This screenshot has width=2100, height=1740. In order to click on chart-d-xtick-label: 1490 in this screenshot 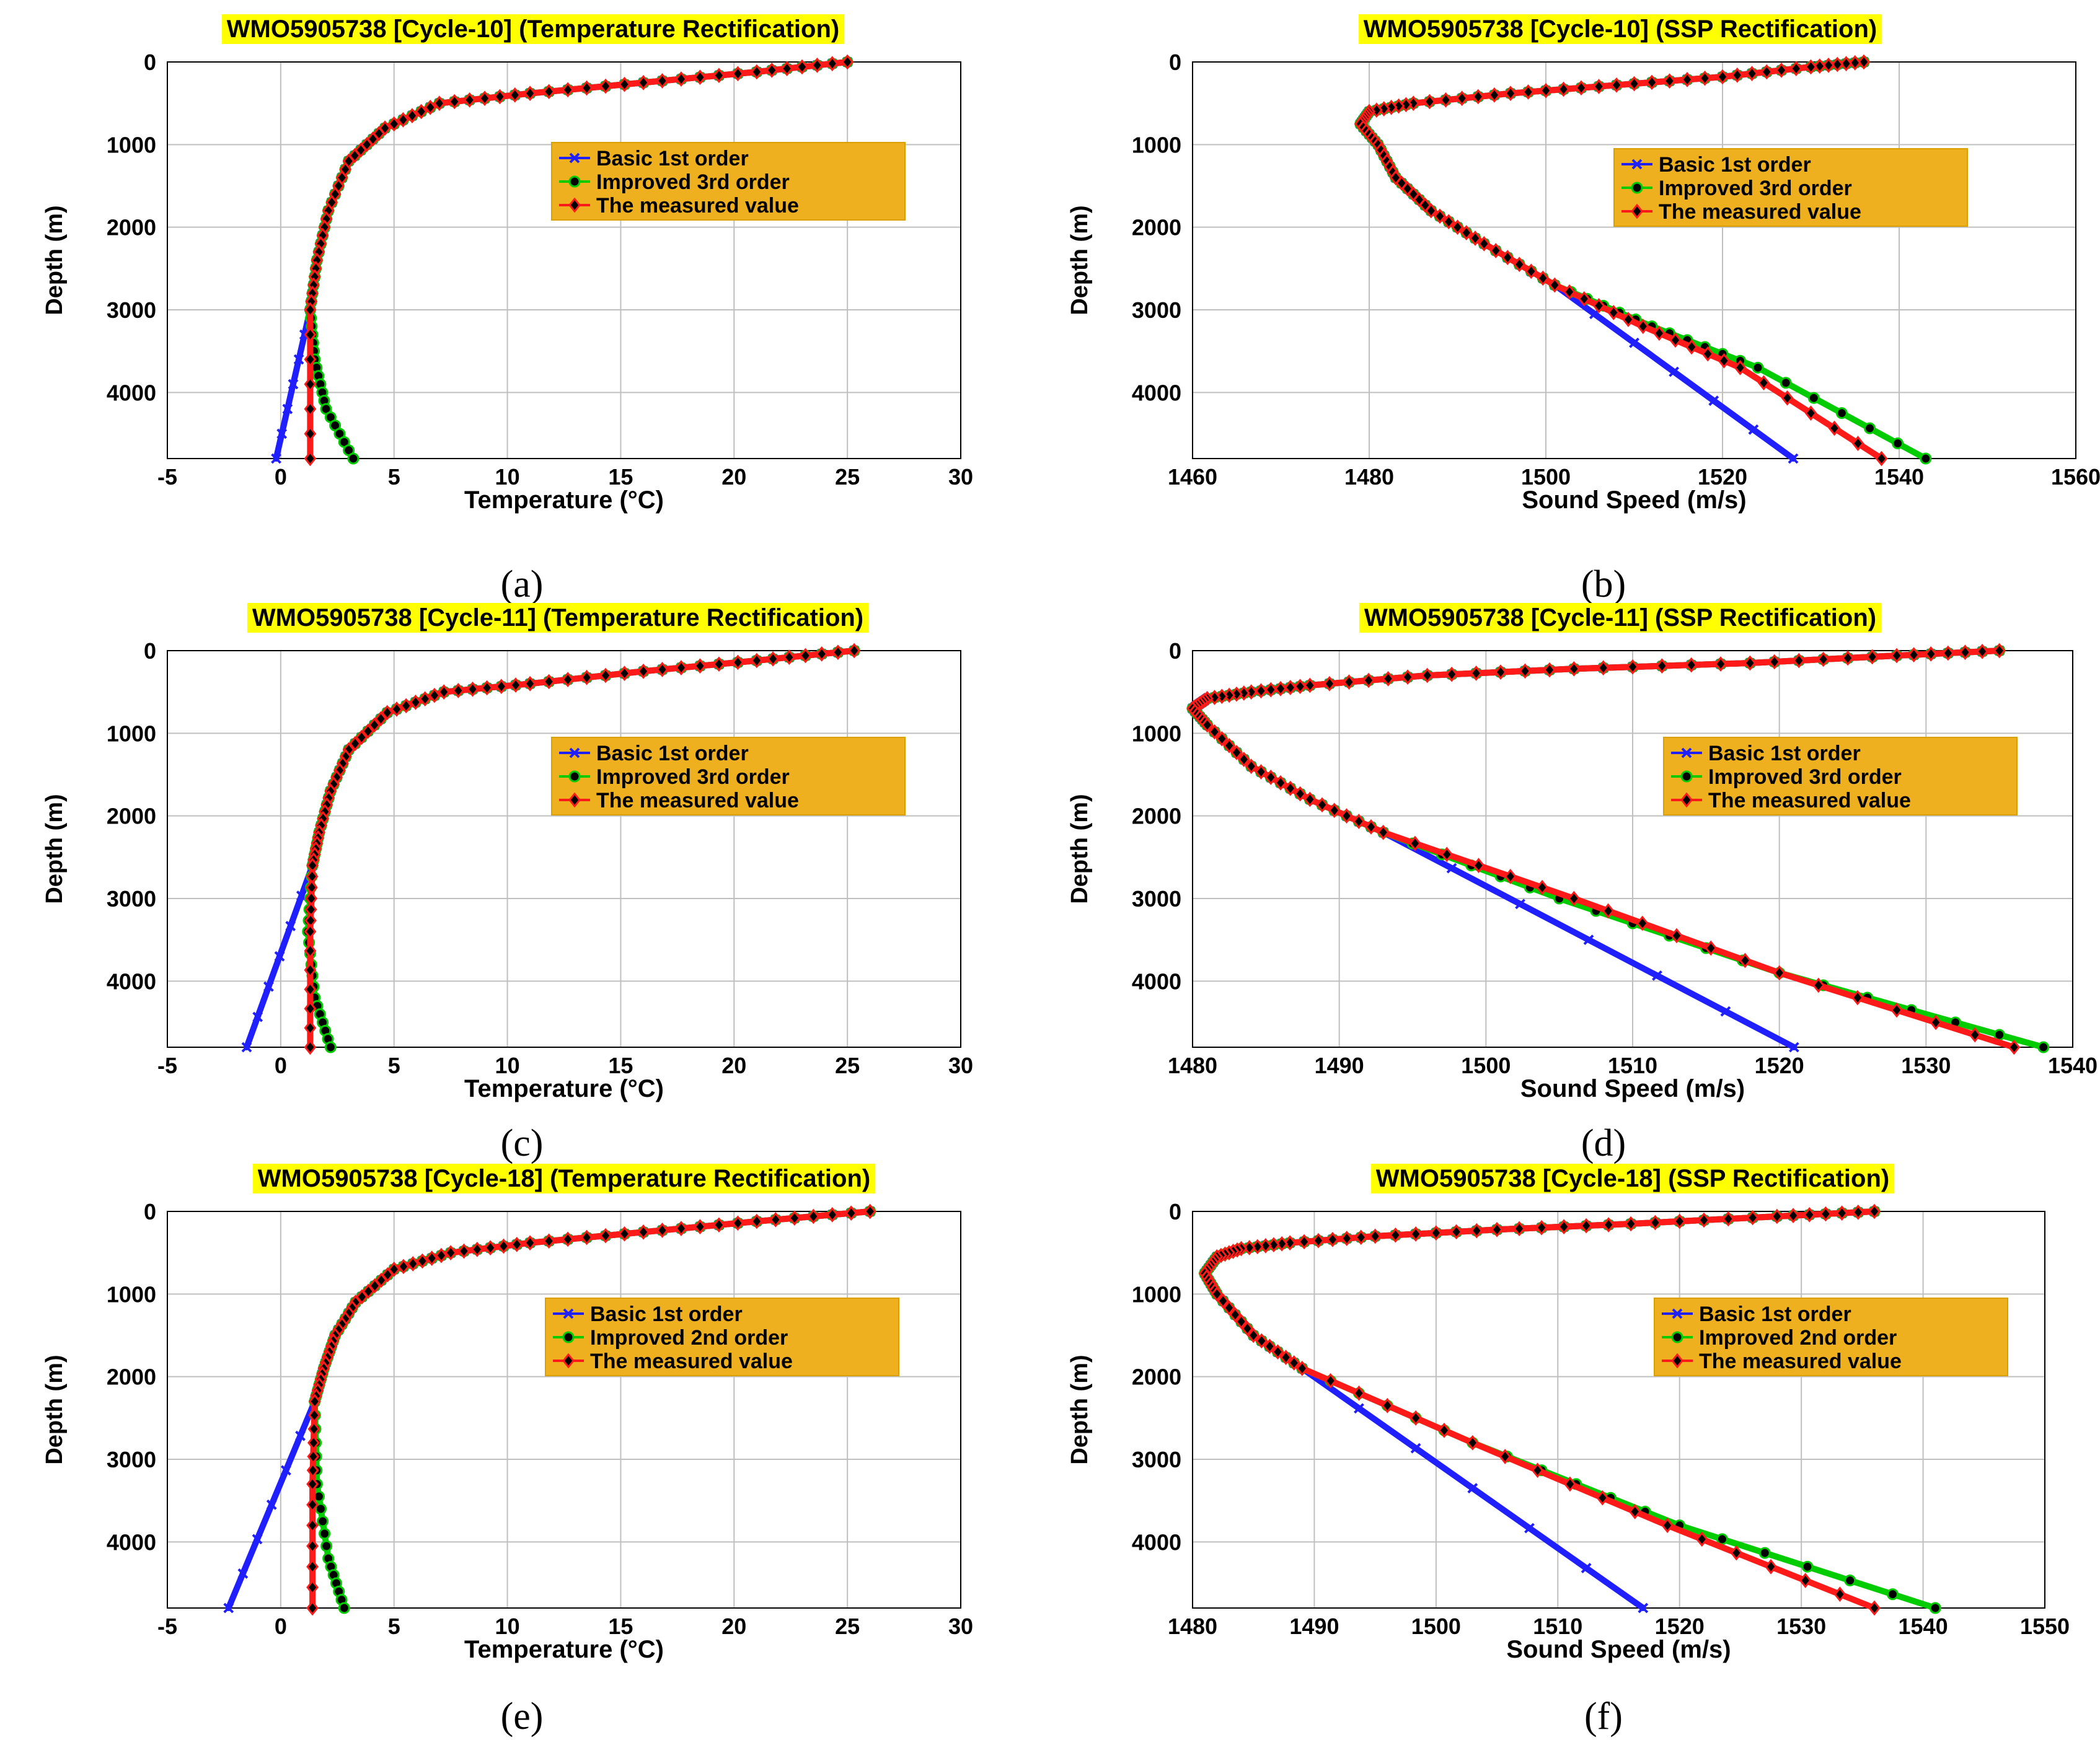, I will do `click(1339, 1065)`.